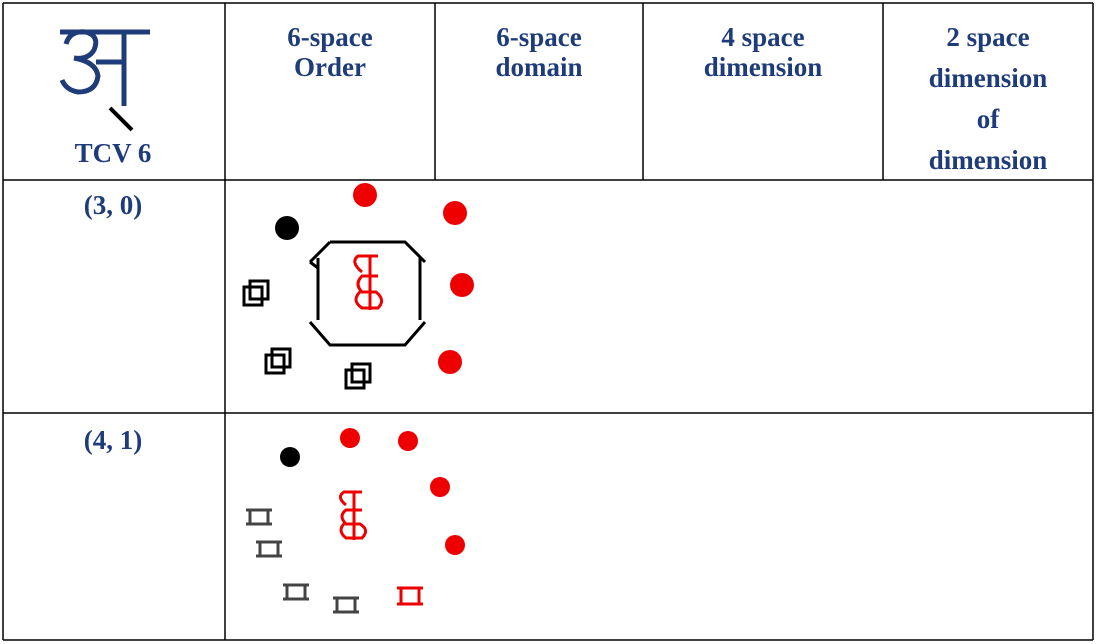 The image size is (1106, 644). Describe the element at coordinates (330, 67) in the screenshot. I see `column-header: Order` at that location.